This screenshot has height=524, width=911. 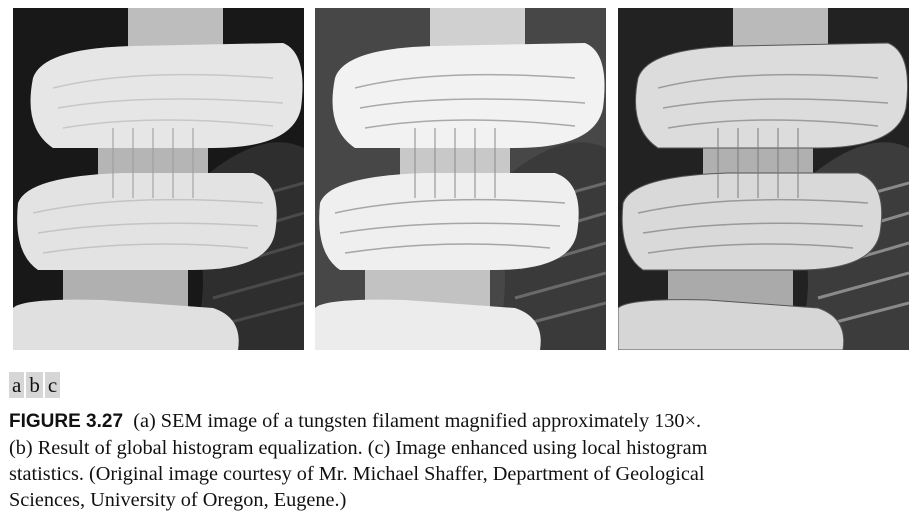 I want to click on caption-head: FIGURE 3.27, so click(x=66, y=421).